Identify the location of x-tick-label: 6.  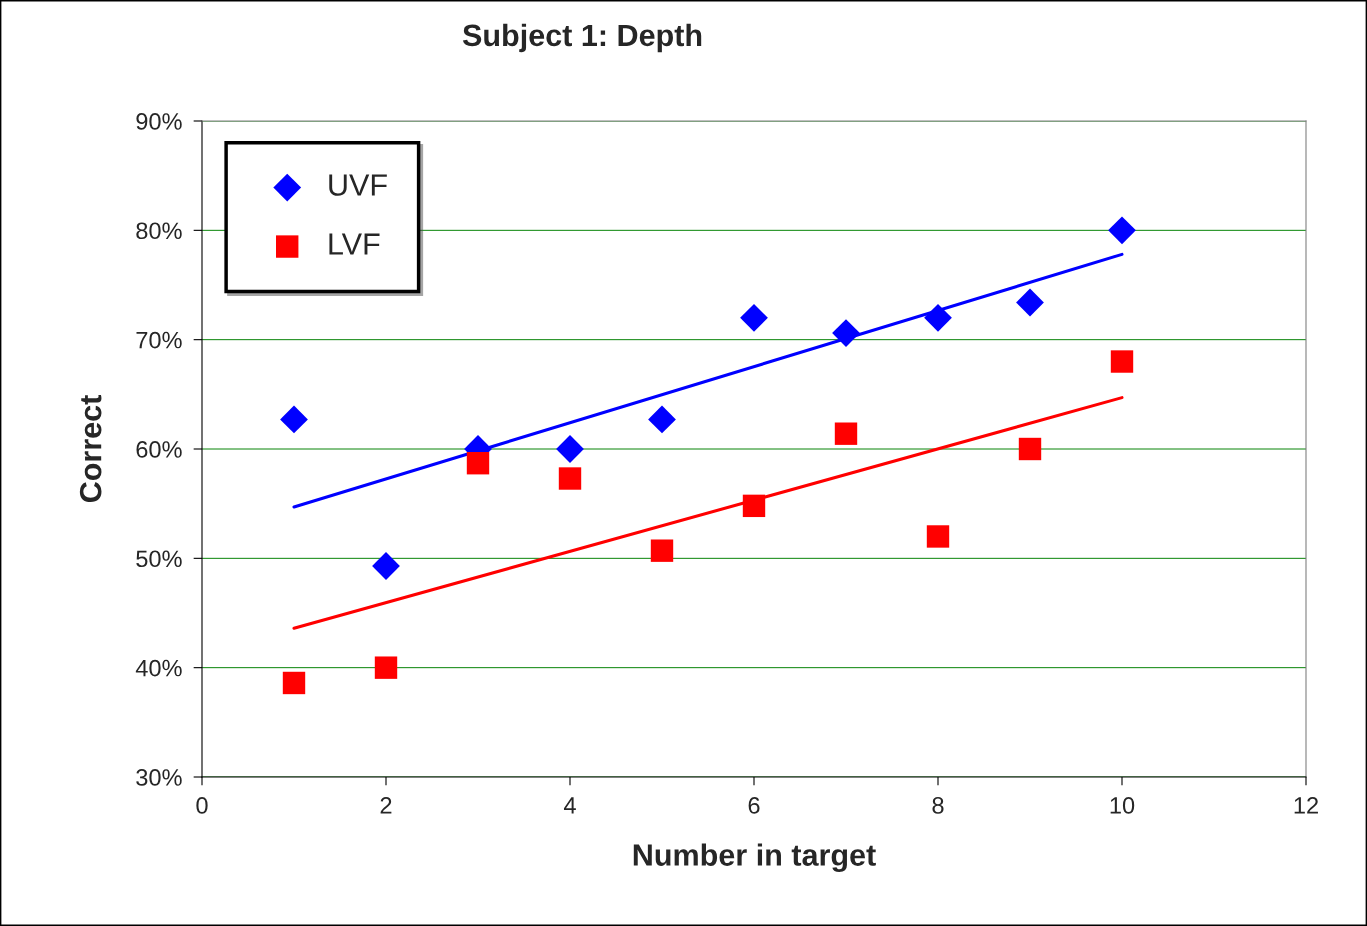
(754, 805).